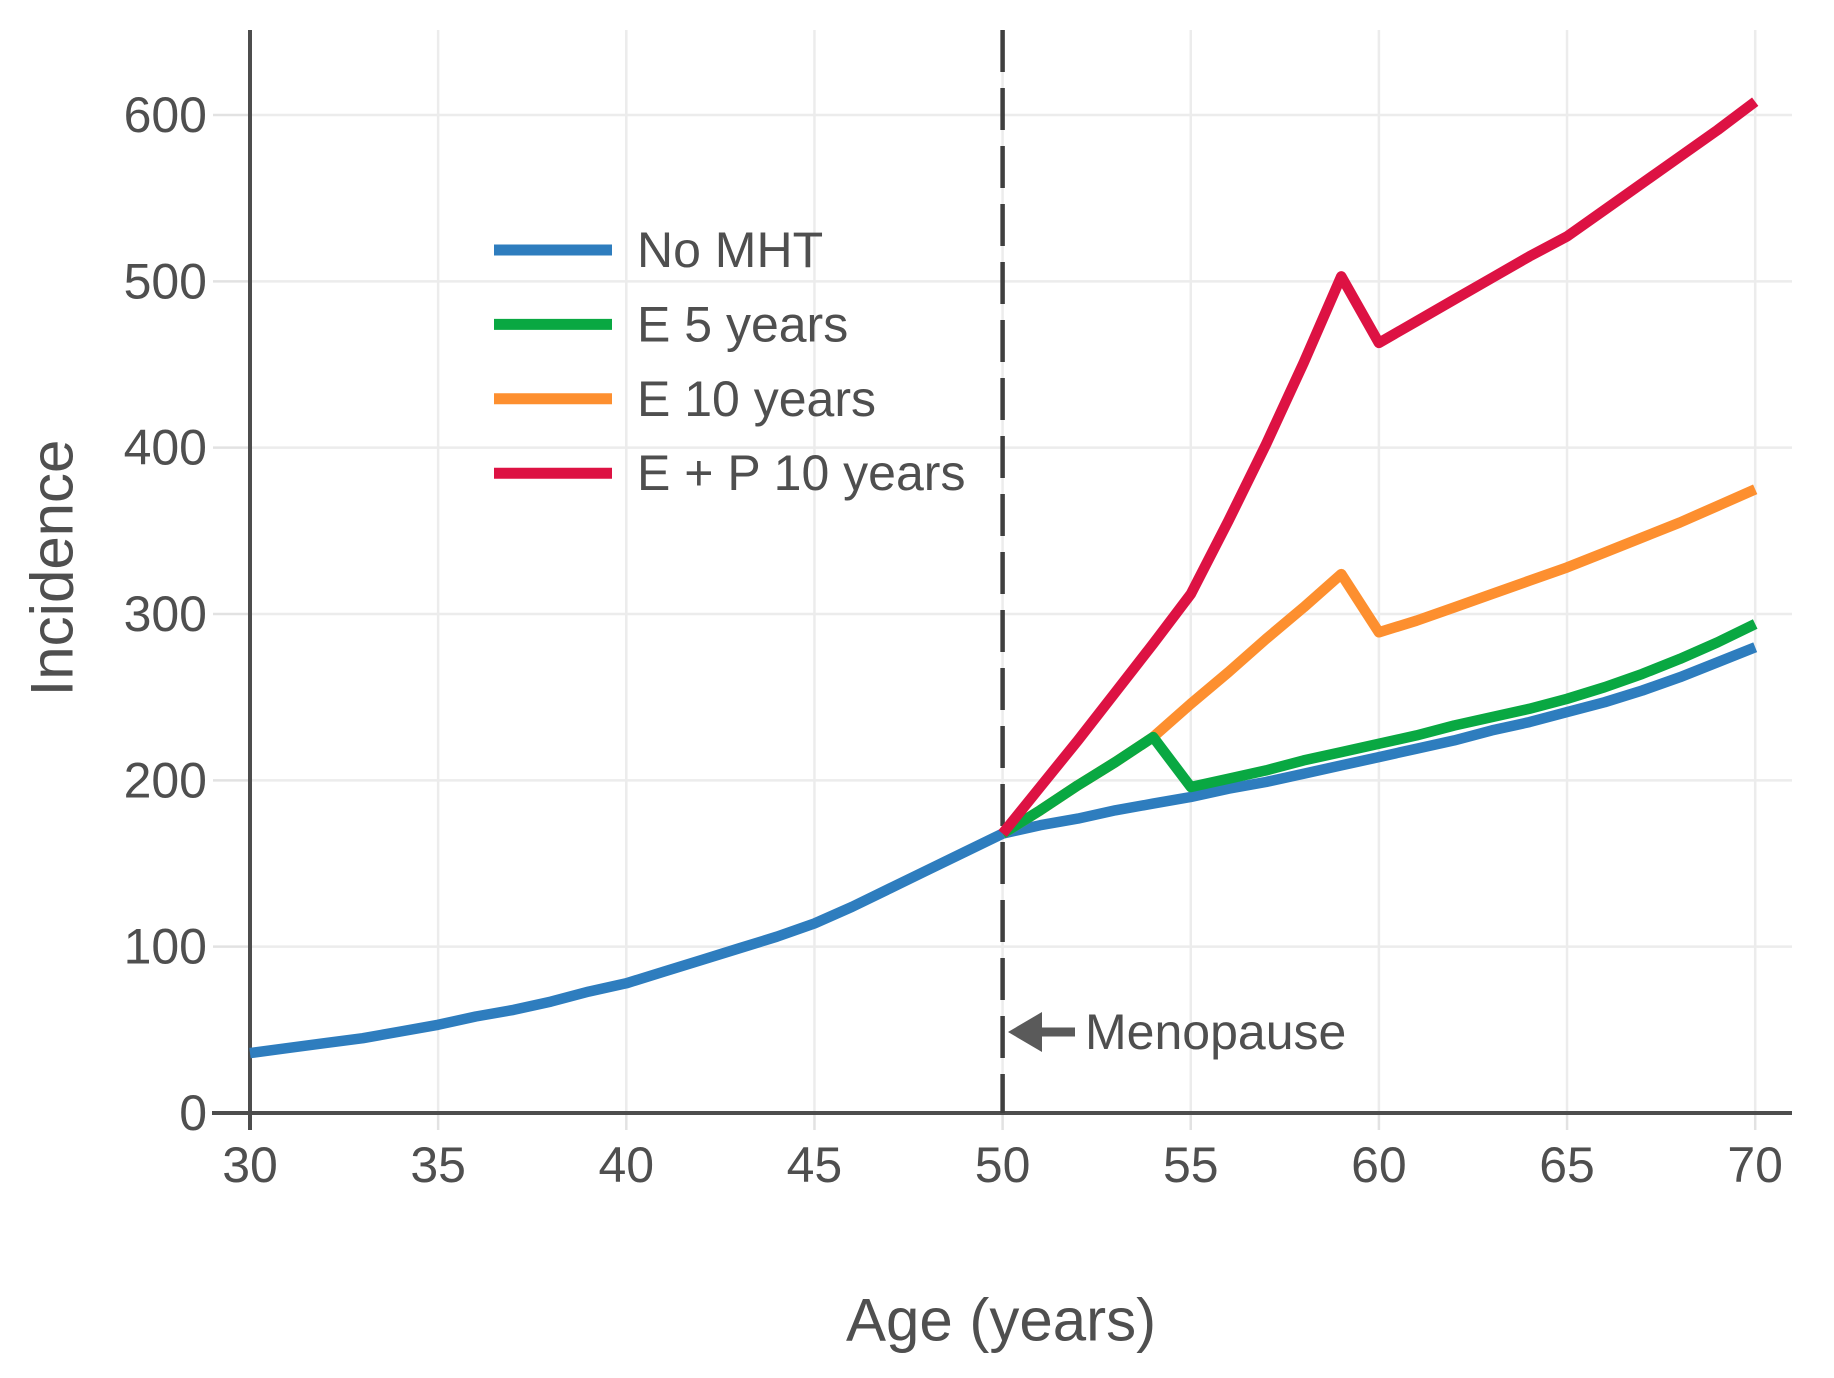  Describe the element at coordinates (1378, 729) in the screenshot. I see `series-line-e-5-years` at that location.